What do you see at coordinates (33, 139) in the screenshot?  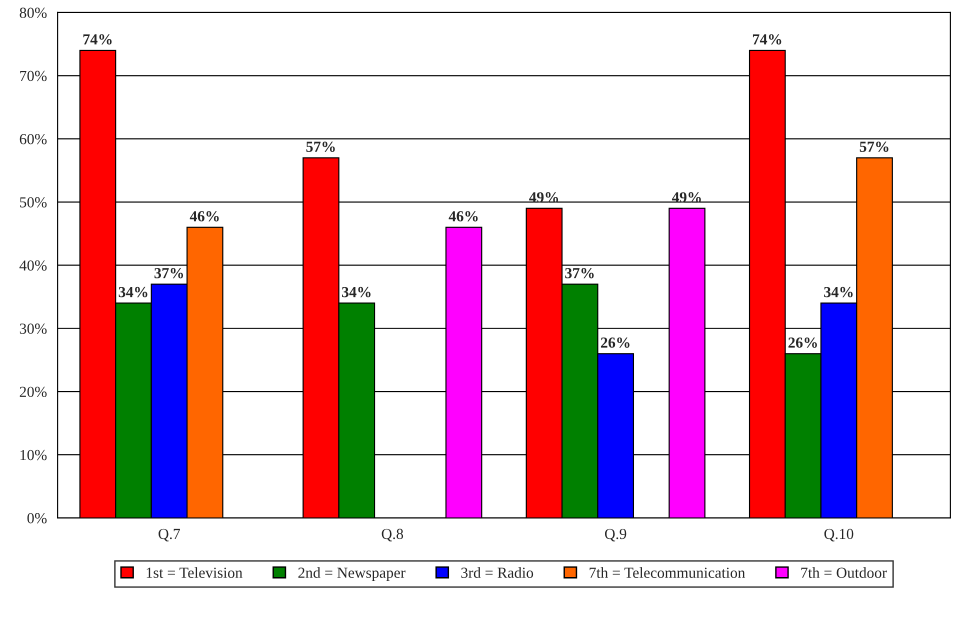 I see `y-tick-label: 60%` at bounding box center [33, 139].